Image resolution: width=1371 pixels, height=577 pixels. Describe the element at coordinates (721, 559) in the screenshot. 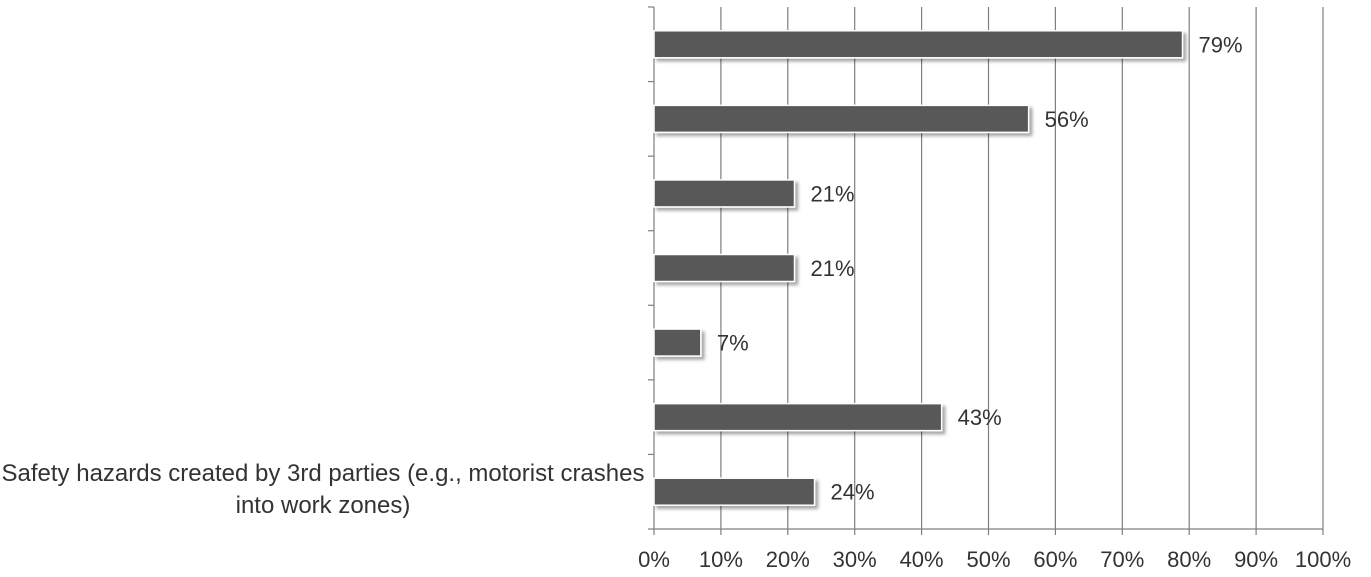

I see `x-tick-label: 10%` at that location.